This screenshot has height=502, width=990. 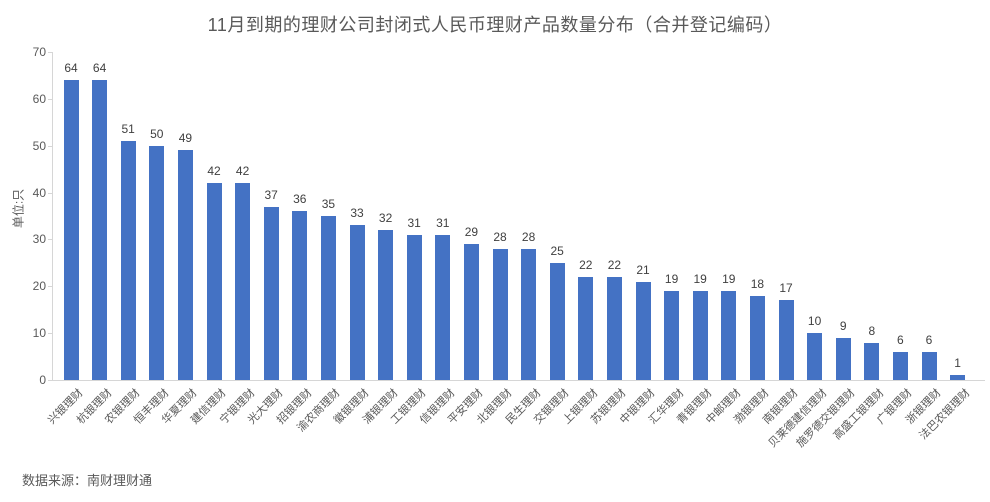 I want to click on y-axis-tick-label: 20, so click(x=39, y=286).